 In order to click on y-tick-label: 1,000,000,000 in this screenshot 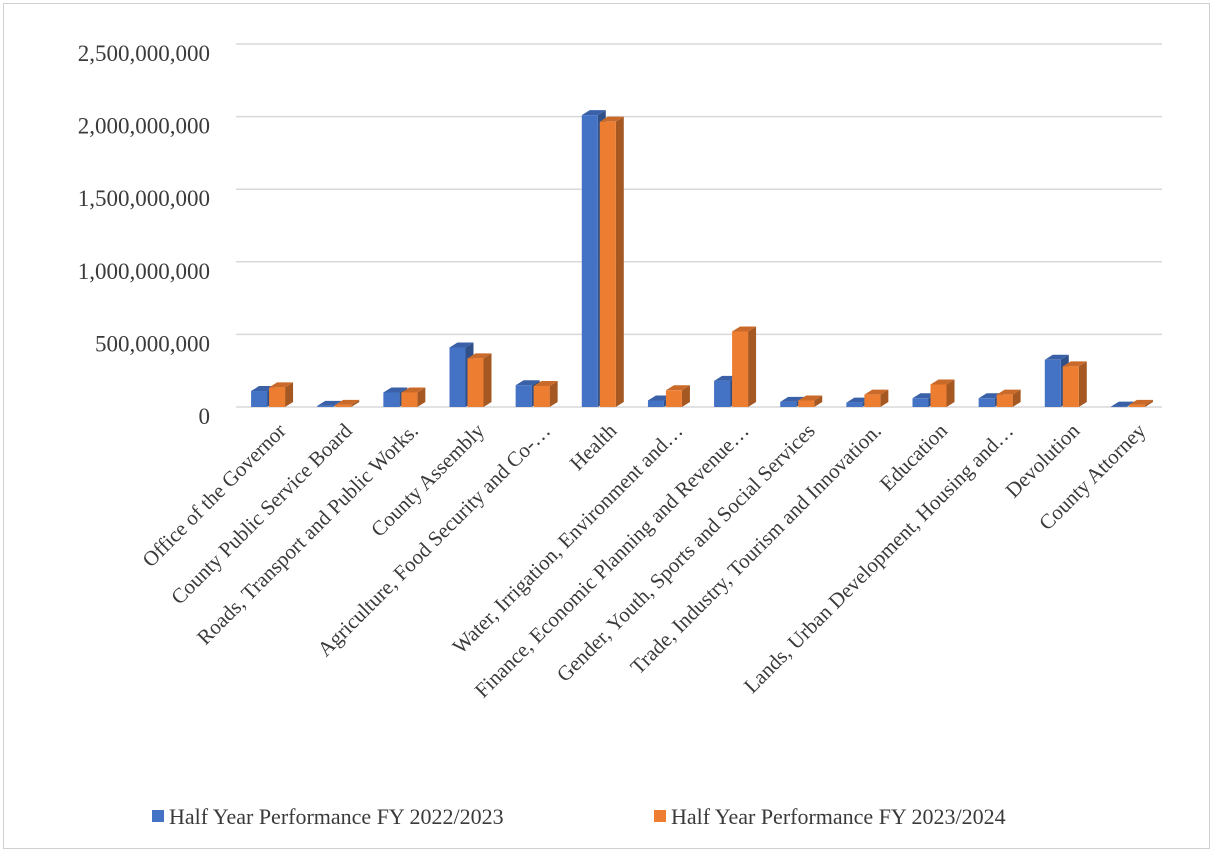, I will do `click(144, 271)`.